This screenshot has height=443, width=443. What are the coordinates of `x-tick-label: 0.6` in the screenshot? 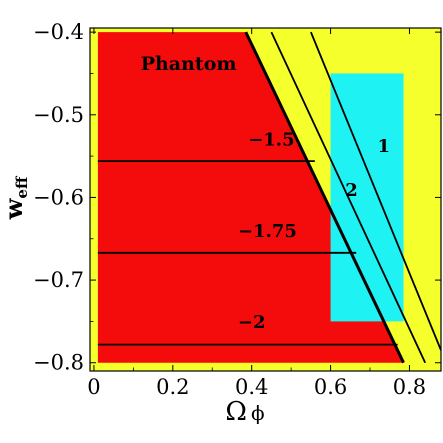 It's located at (330, 387).